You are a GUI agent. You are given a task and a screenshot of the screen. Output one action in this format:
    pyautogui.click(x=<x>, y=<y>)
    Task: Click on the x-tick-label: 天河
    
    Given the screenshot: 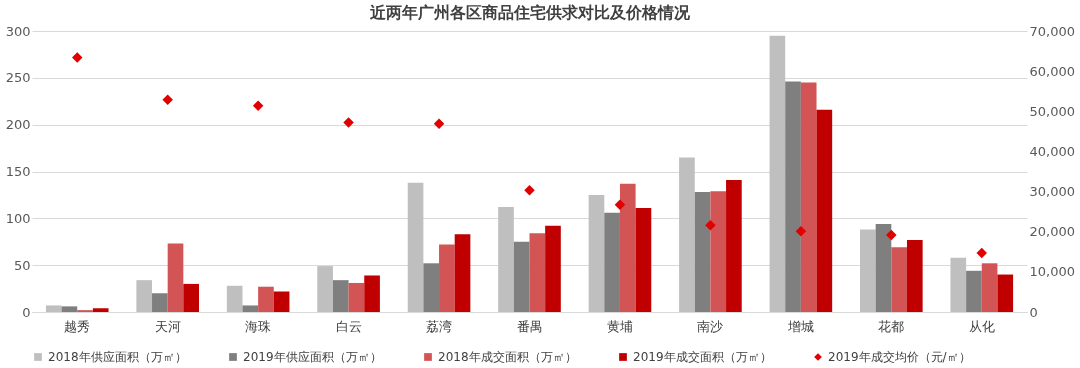 What is the action you would take?
    pyautogui.click(x=167, y=326)
    